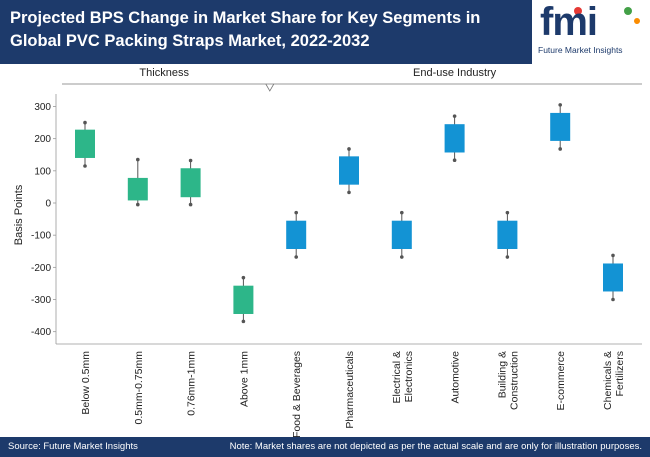 The width and height of the screenshot is (650, 457). What do you see at coordinates (48, 204) in the screenshot?
I see `y-tick-label: 0` at bounding box center [48, 204].